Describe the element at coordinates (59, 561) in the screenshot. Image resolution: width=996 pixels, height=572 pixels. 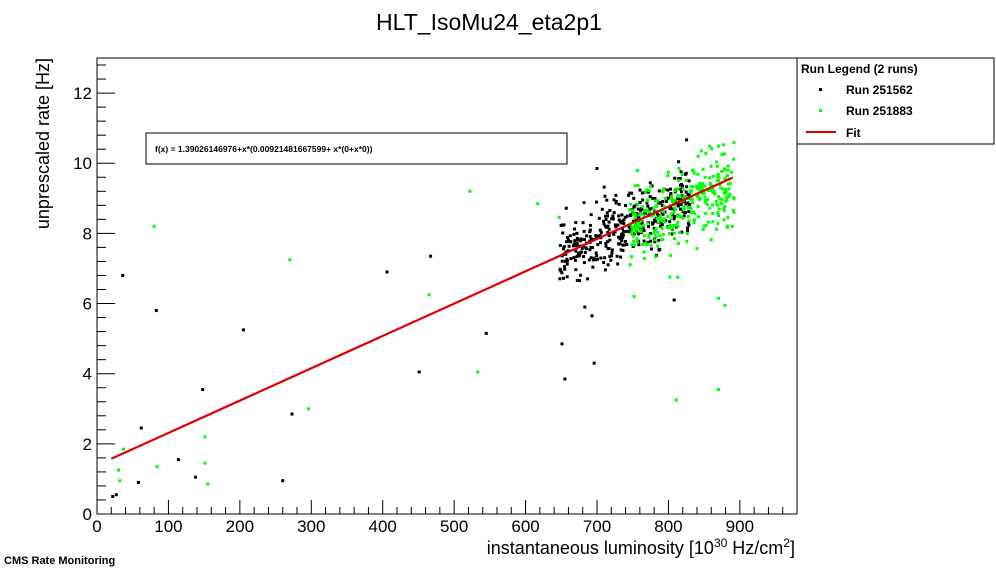
I see `footer-label: CMS Rate Monitoring` at that location.